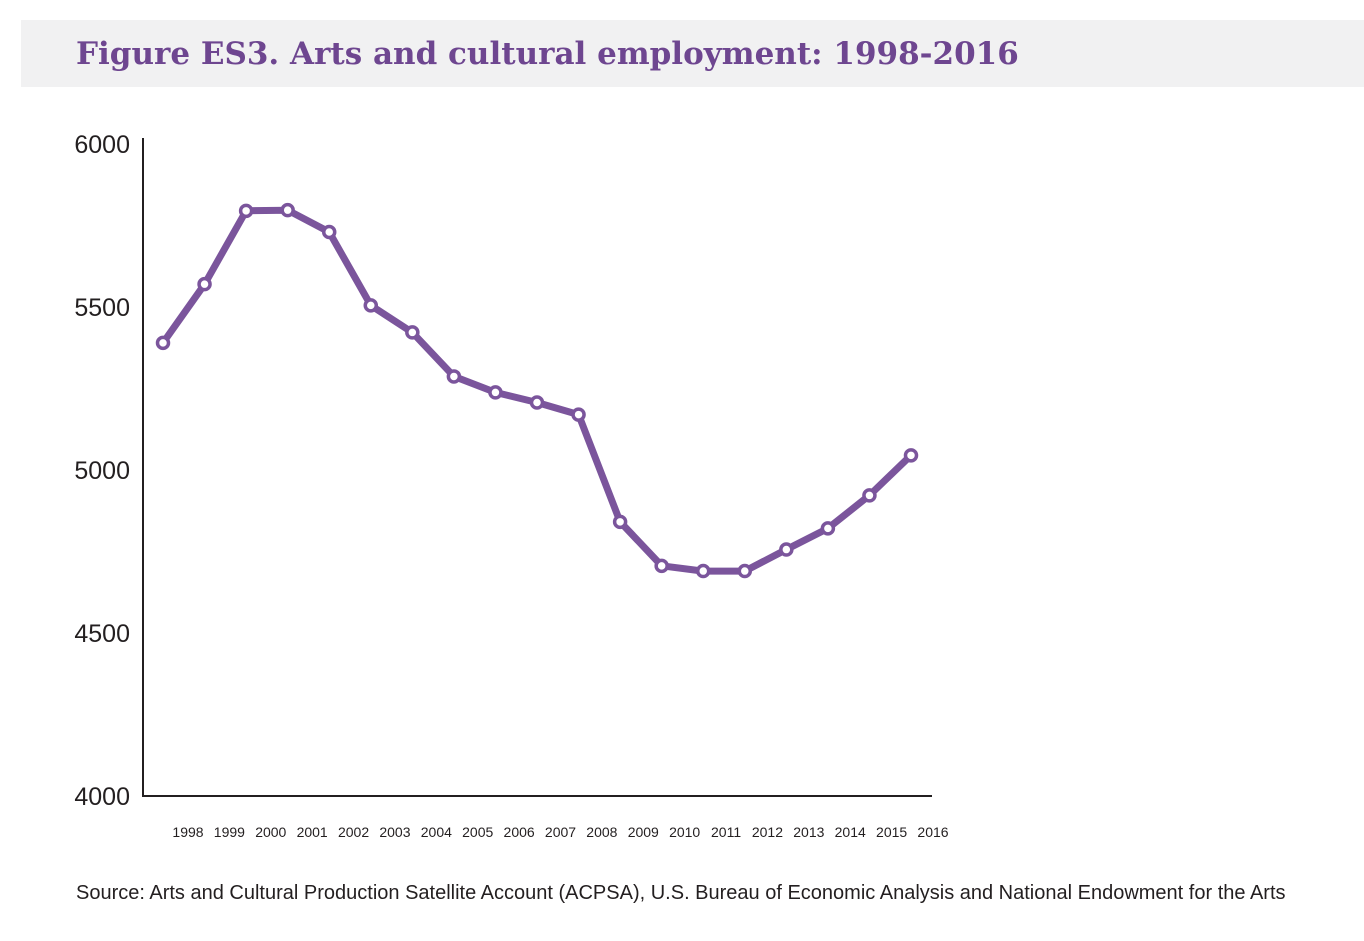 Image resolution: width=1364 pixels, height=941 pixels. I want to click on data-point: 2005: 5287, so click(454, 376).